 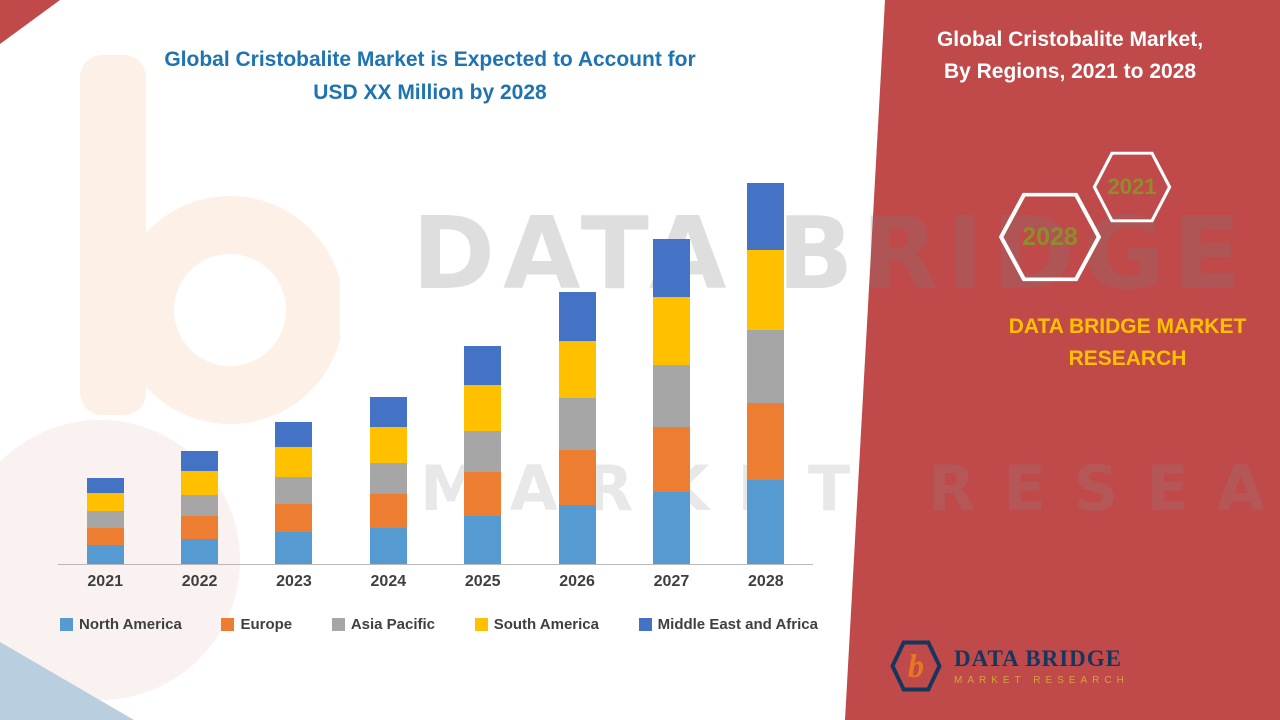 I want to click on brand-text: DATA BRIDGE MARKET RESEARCH, so click(x=1127, y=342).